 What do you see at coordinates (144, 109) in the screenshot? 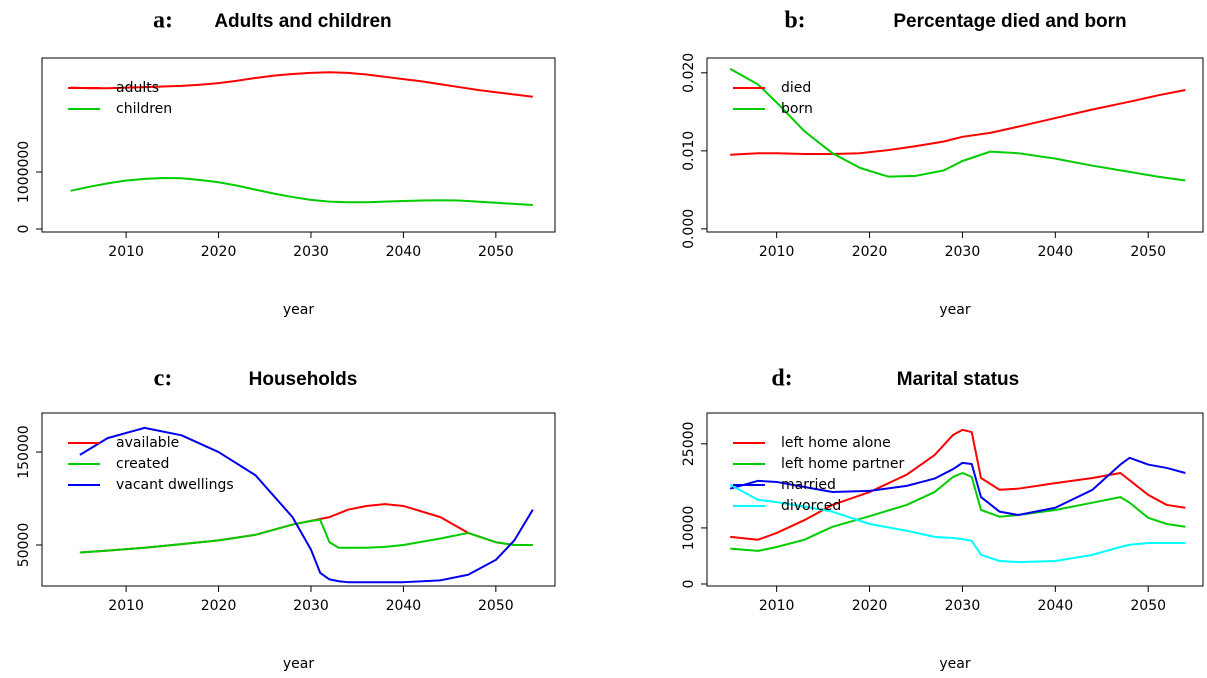
I see `legend-label: children` at bounding box center [144, 109].